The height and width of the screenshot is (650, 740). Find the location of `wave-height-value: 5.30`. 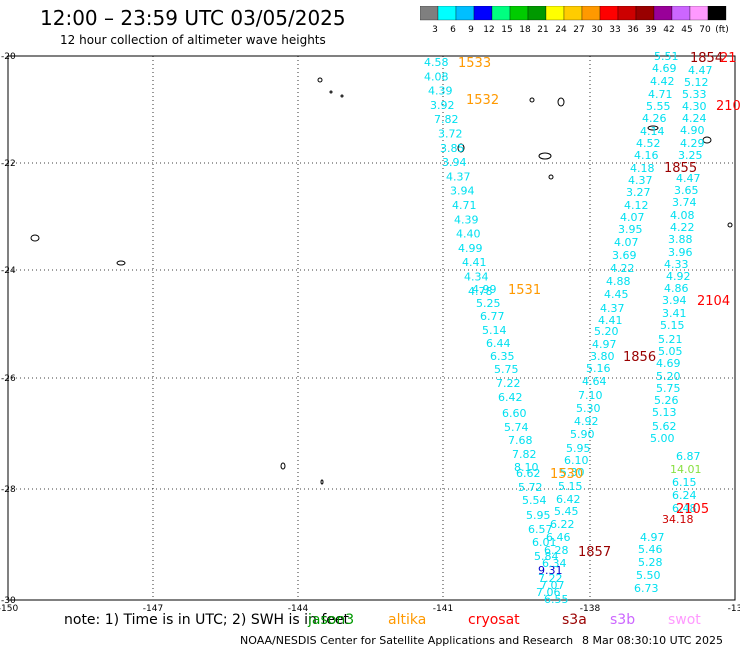

wave-height-value: 5.30 is located at coordinates (572, 472).